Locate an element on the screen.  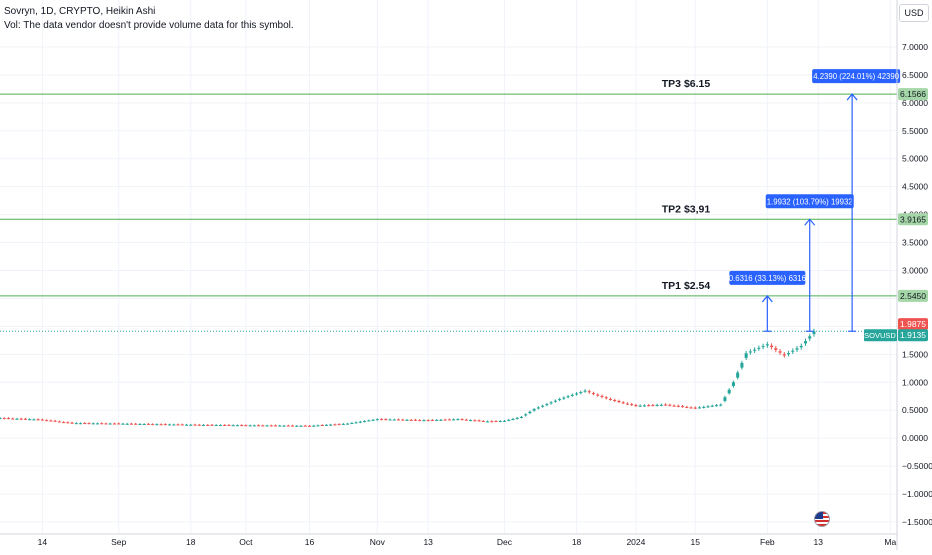
price-tick-label: 4.5000 is located at coordinates (915, 187).